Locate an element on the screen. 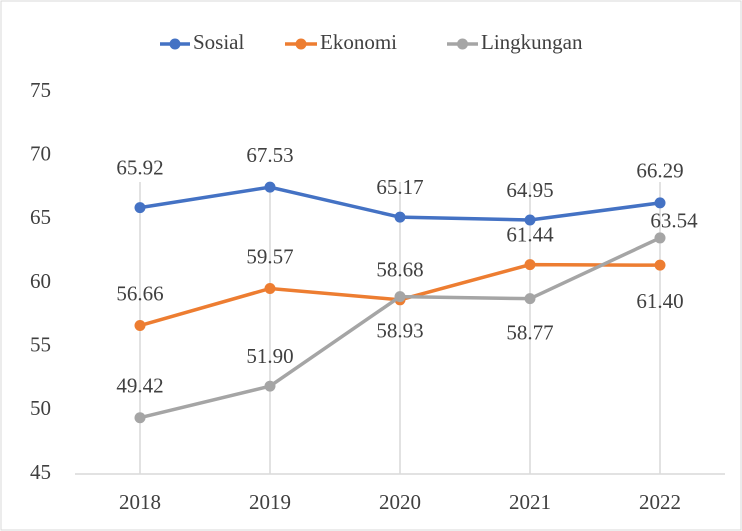 Image resolution: width=742 pixels, height=531 pixels. data-label: 51.90 is located at coordinates (269, 356).